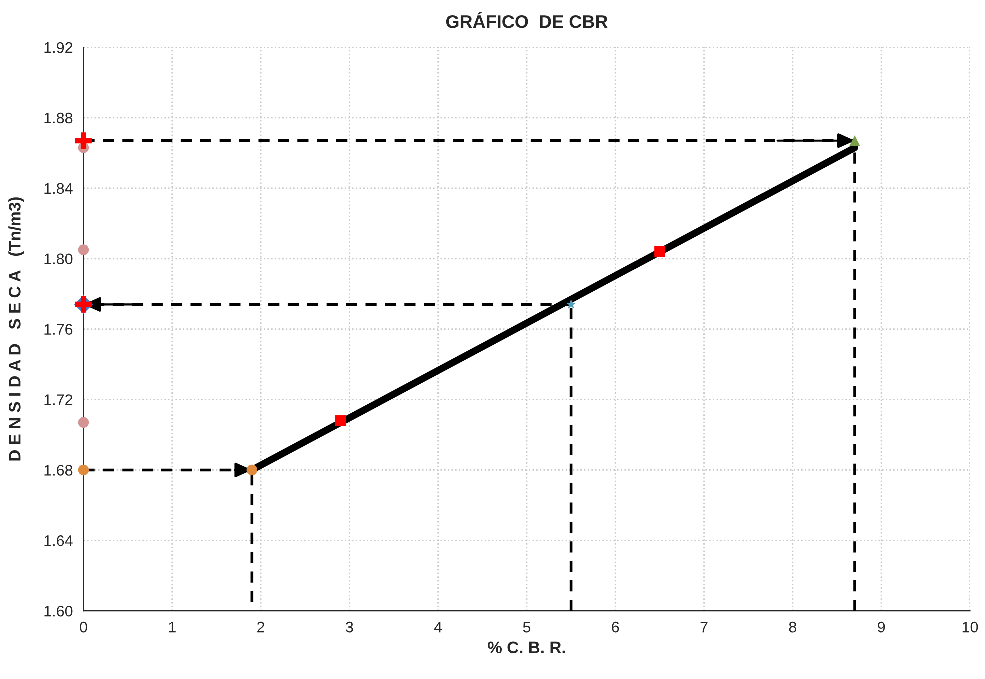  I want to click on x-tick-label: 6, so click(616, 627).